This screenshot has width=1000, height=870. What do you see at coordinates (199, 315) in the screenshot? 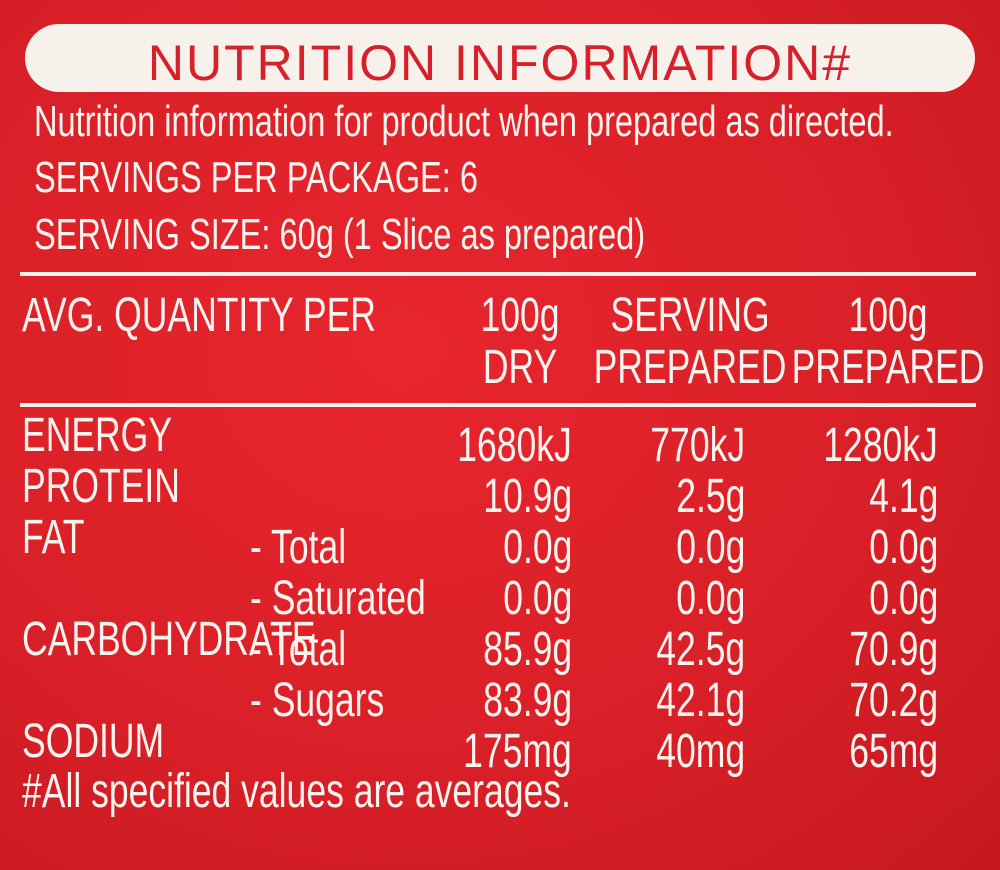
I see `table-header-label: AVG. QUANTITY PER` at bounding box center [199, 315].